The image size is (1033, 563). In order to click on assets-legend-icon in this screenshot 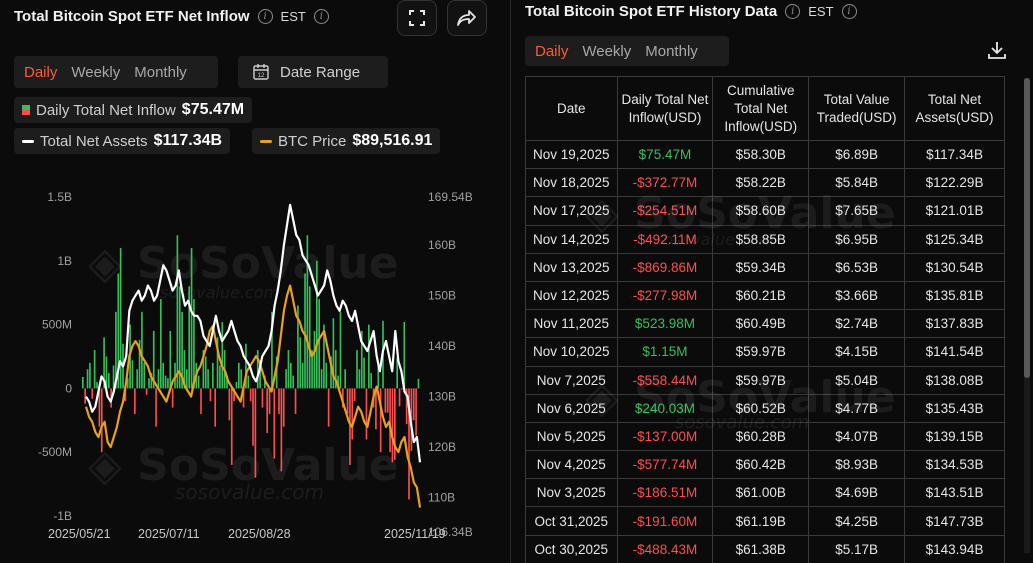, I will do `click(28, 141)`.